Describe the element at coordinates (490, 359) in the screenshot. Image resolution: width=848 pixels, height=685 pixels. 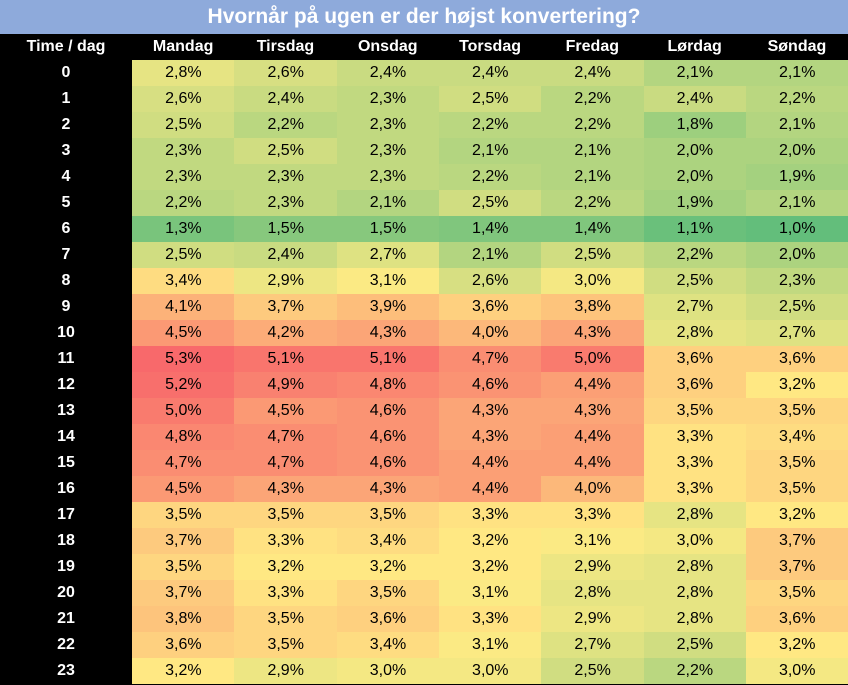
I see `heatmap-cell: 4,7%` at that location.